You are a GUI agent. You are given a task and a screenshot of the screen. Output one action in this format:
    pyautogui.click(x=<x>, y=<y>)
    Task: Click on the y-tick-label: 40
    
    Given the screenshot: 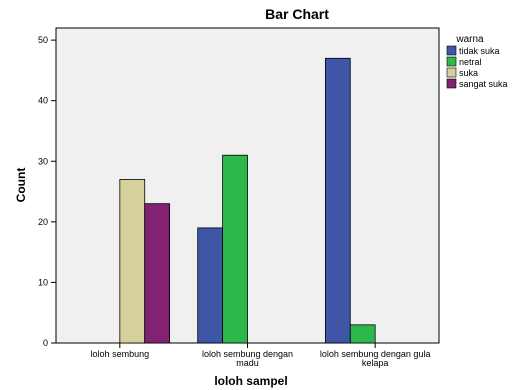 What is the action you would take?
    pyautogui.click(x=43, y=101)
    